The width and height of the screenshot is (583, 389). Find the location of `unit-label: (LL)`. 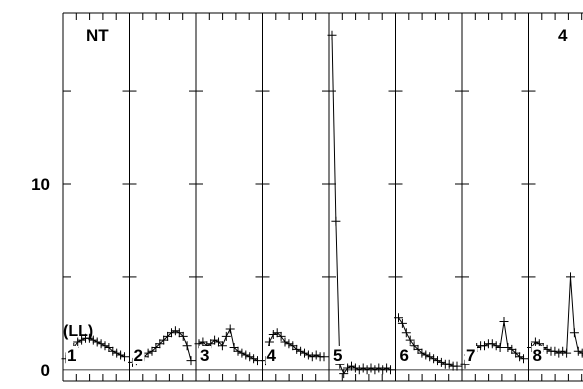

unit-label: (LL) is located at coordinates (78, 331).